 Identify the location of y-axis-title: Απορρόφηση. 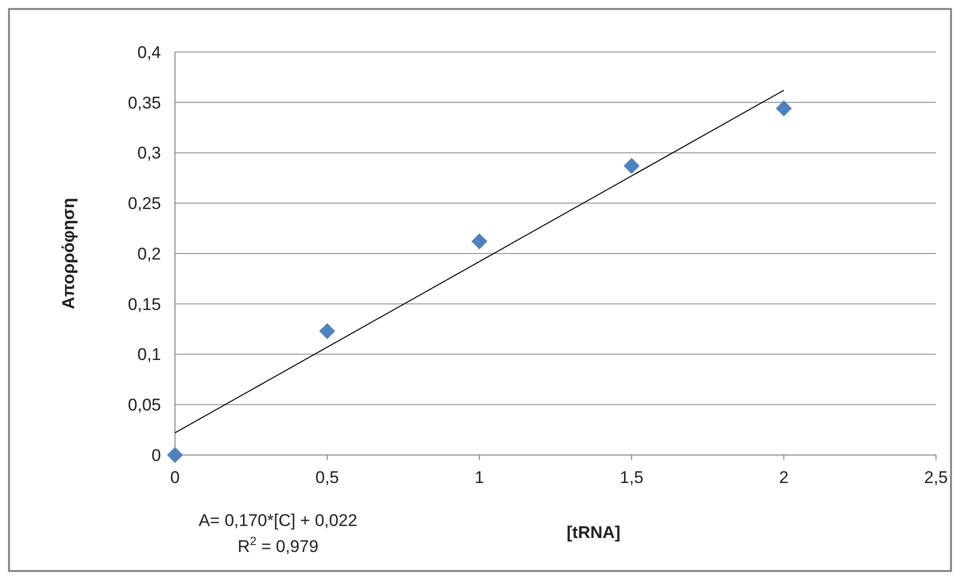
(68, 254).